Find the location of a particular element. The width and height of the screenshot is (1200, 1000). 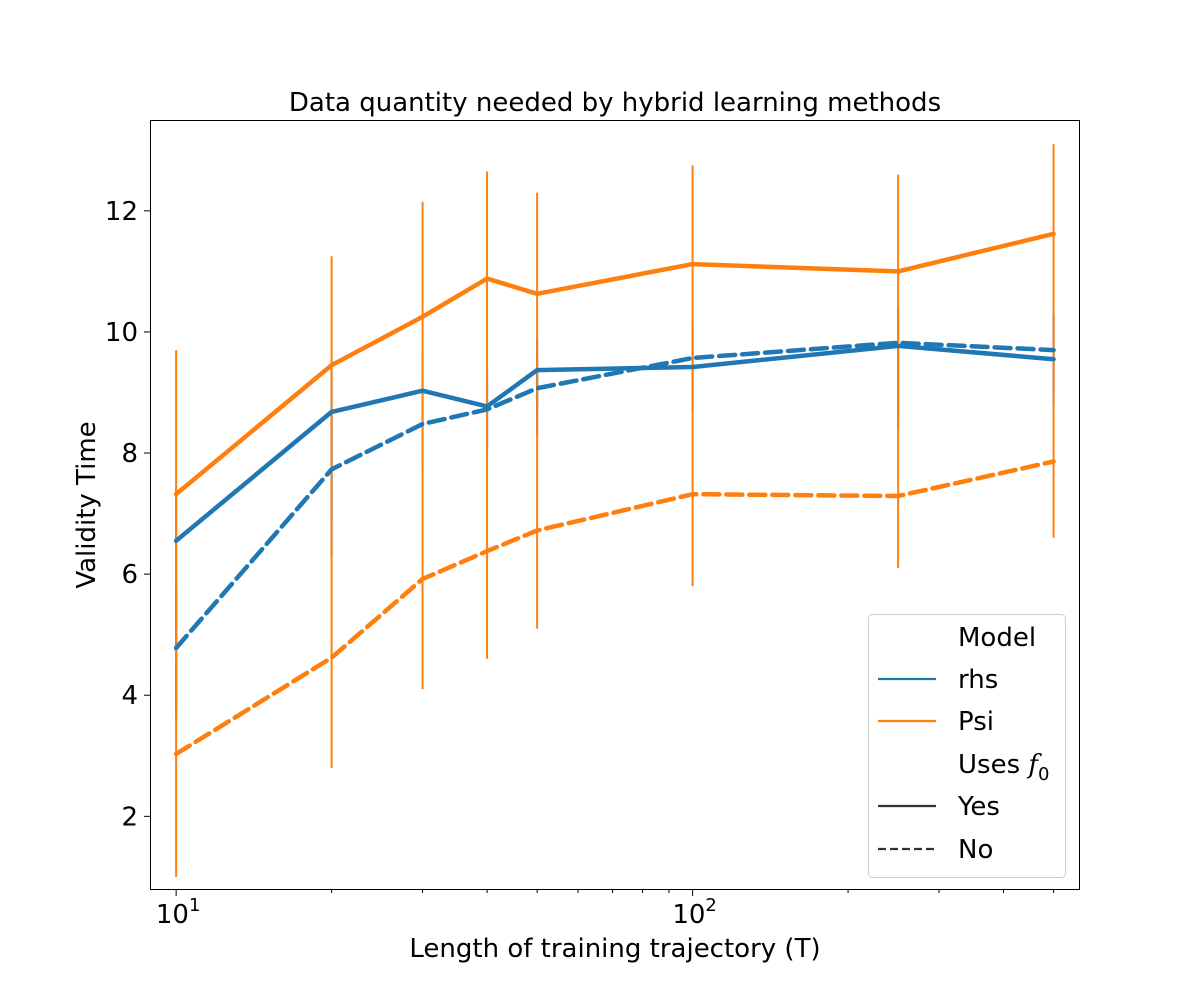

y-tick-label: 12 is located at coordinates (121, 212).